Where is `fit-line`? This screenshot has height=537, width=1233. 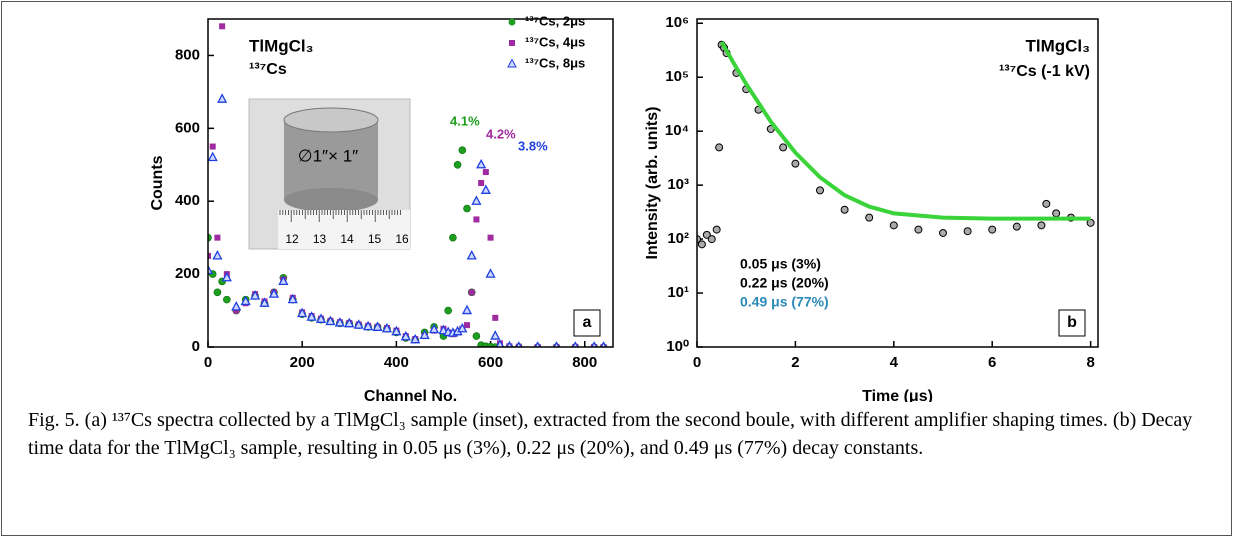
fit-line is located at coordinates (905, 130).